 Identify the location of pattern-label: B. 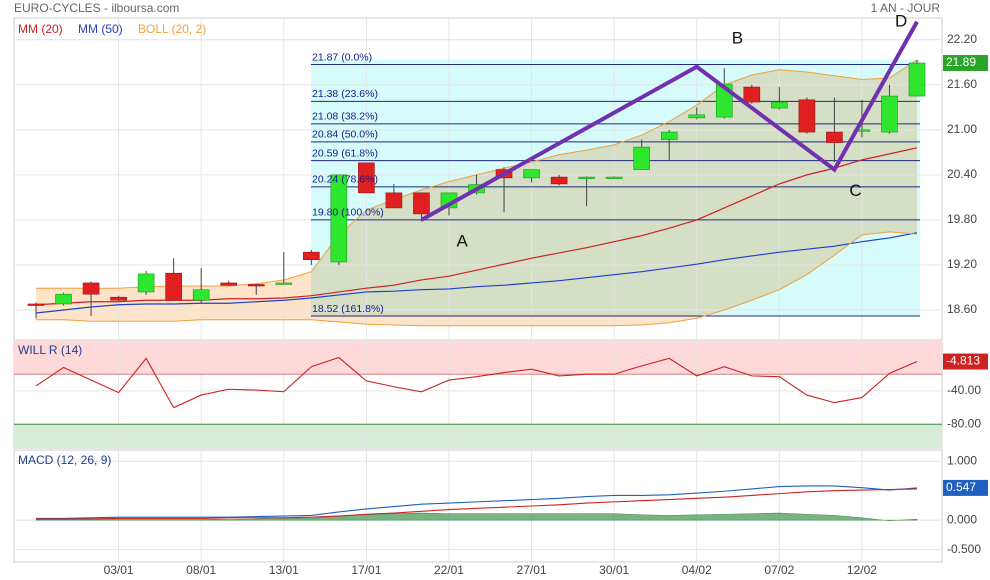
(737, 37).